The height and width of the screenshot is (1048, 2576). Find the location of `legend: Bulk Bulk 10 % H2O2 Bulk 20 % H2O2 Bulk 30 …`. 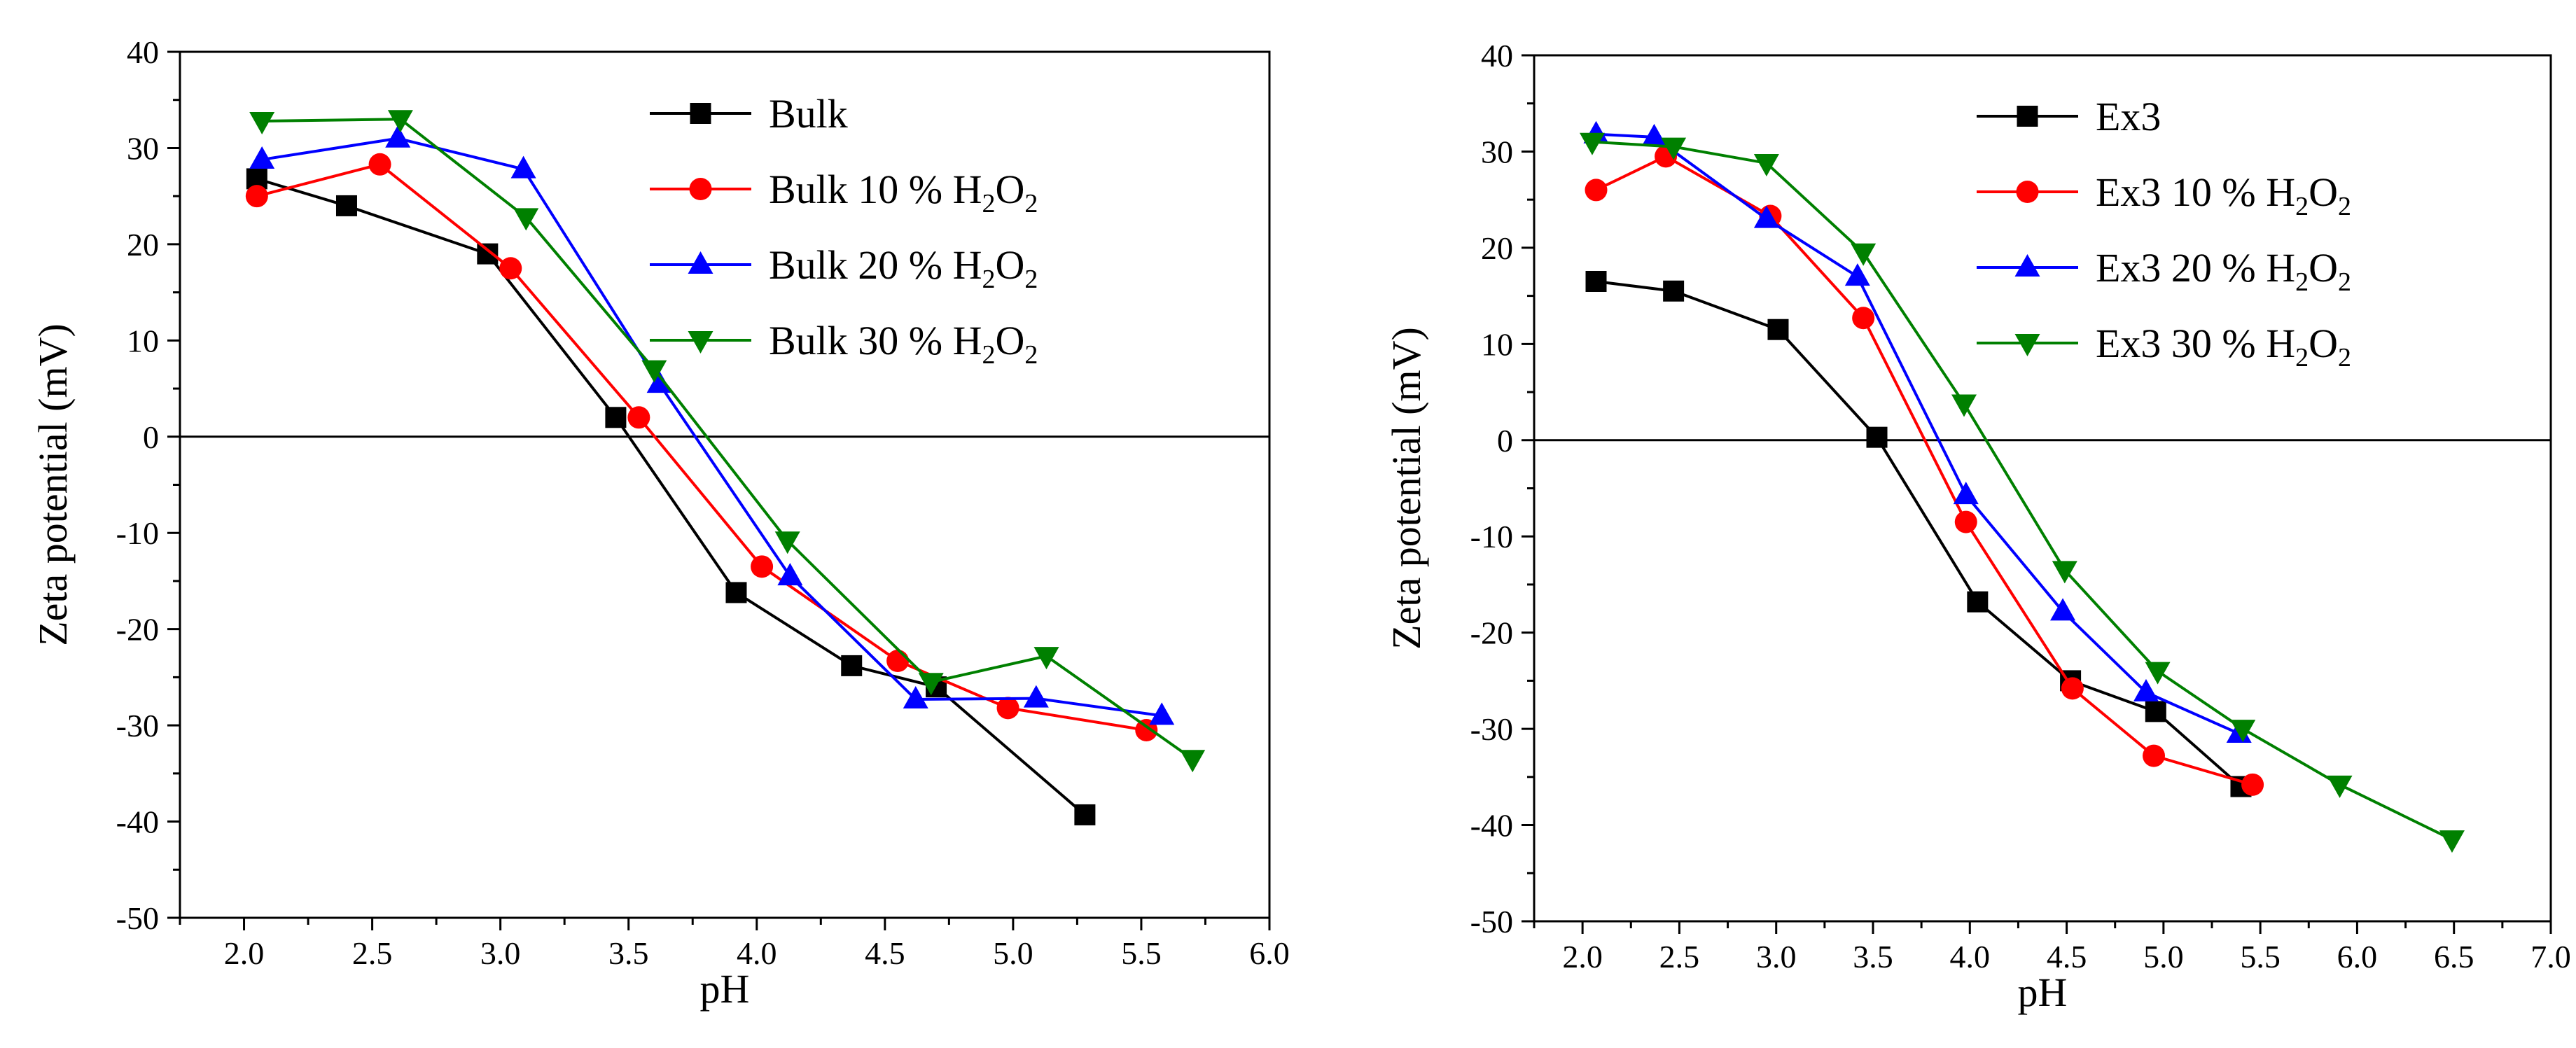

legend: Bulk Bulk 10 % H2O2 Bulk 20 % H2O2 Bulk 30 … is located at coordinates (844, 230).